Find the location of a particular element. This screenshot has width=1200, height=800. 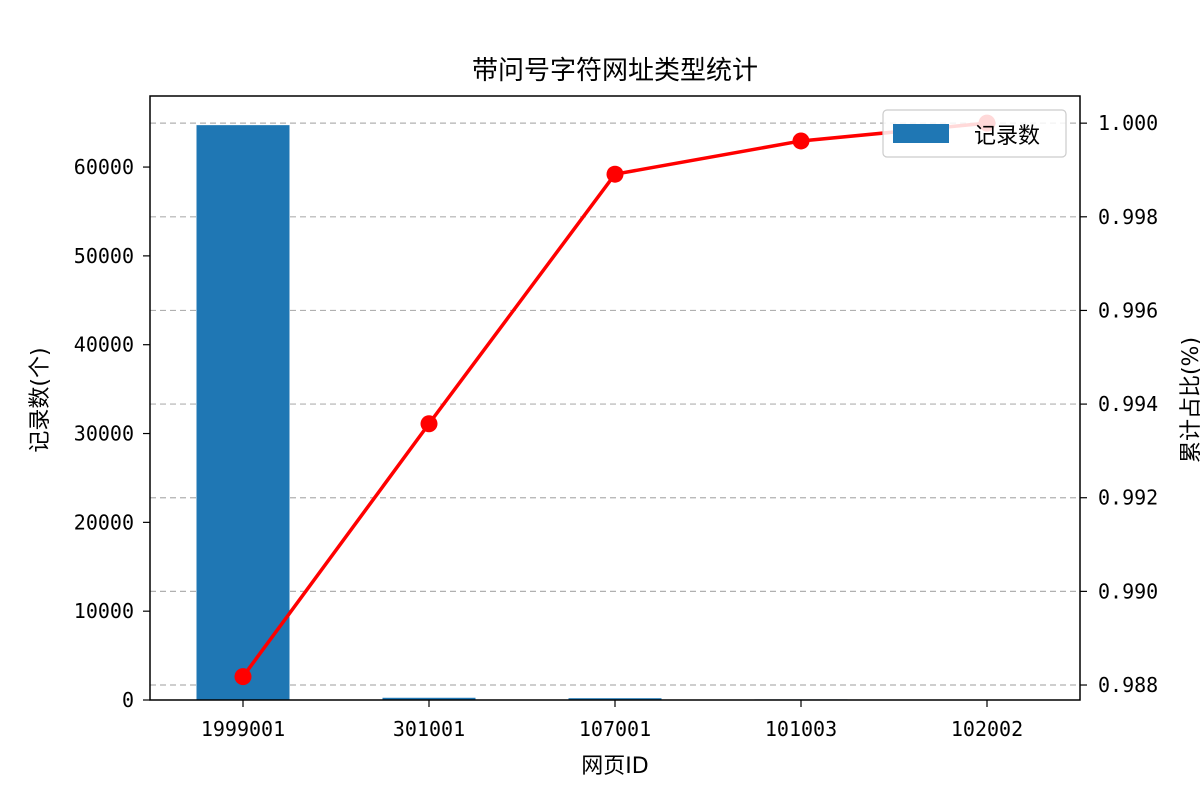

y2-tick-label: 0.996 is located at coordinates (1128, 310).